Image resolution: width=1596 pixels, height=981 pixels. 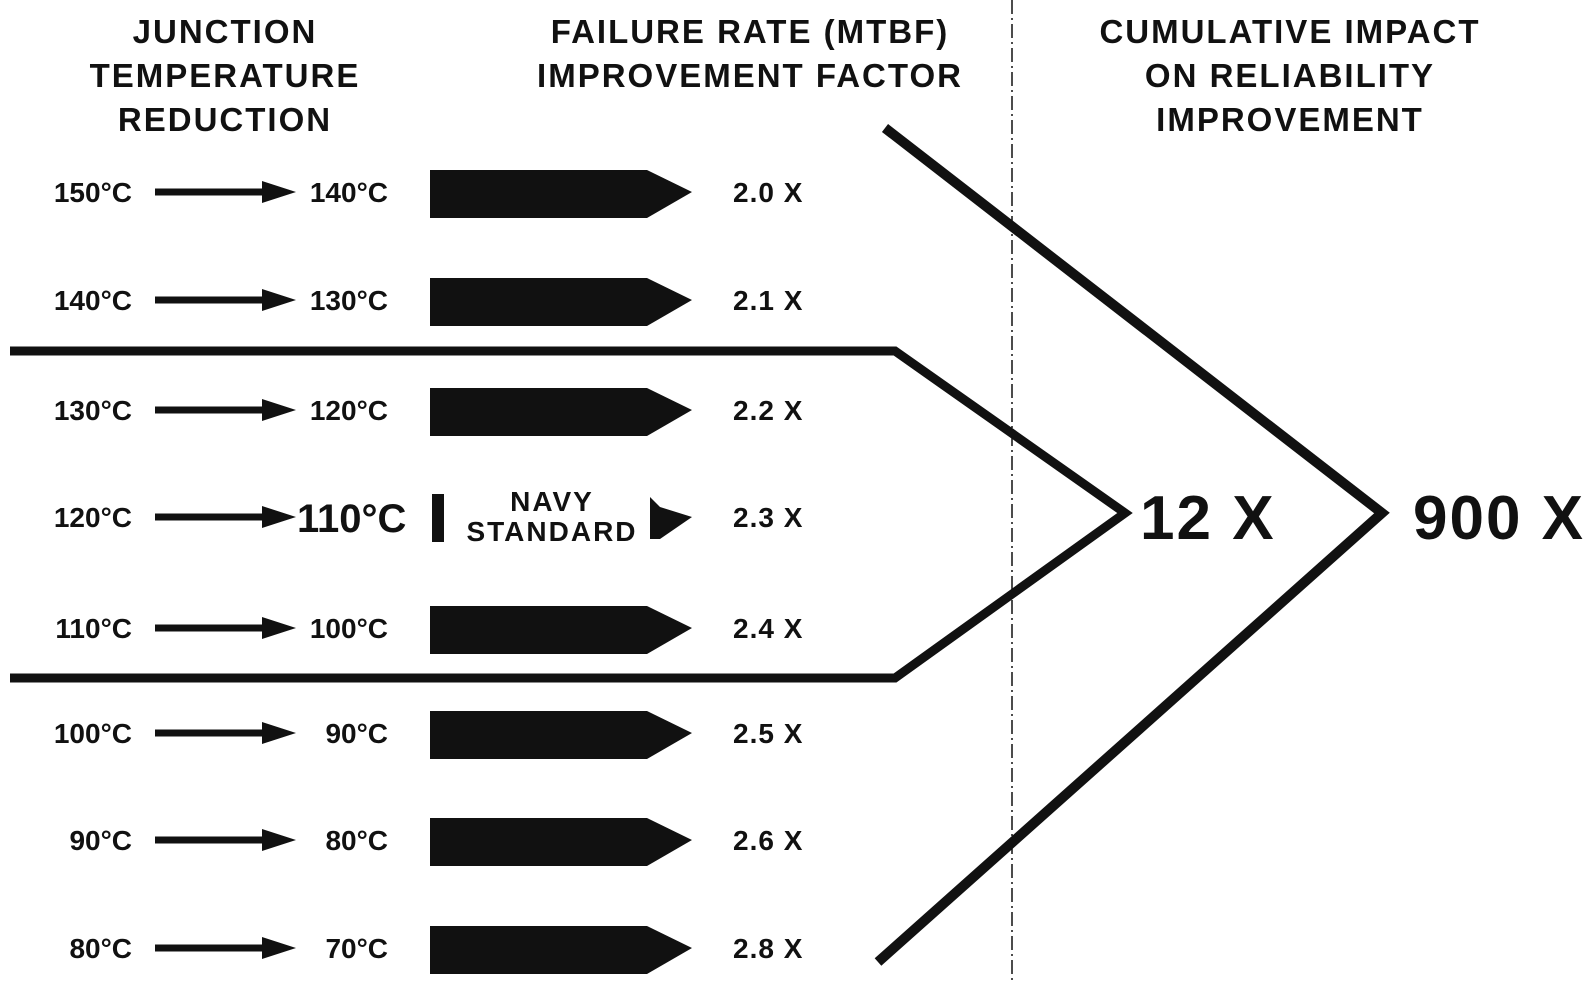 I want to click on header-line: FAILURE RATE (MTBF), so click(x=750, y=31).